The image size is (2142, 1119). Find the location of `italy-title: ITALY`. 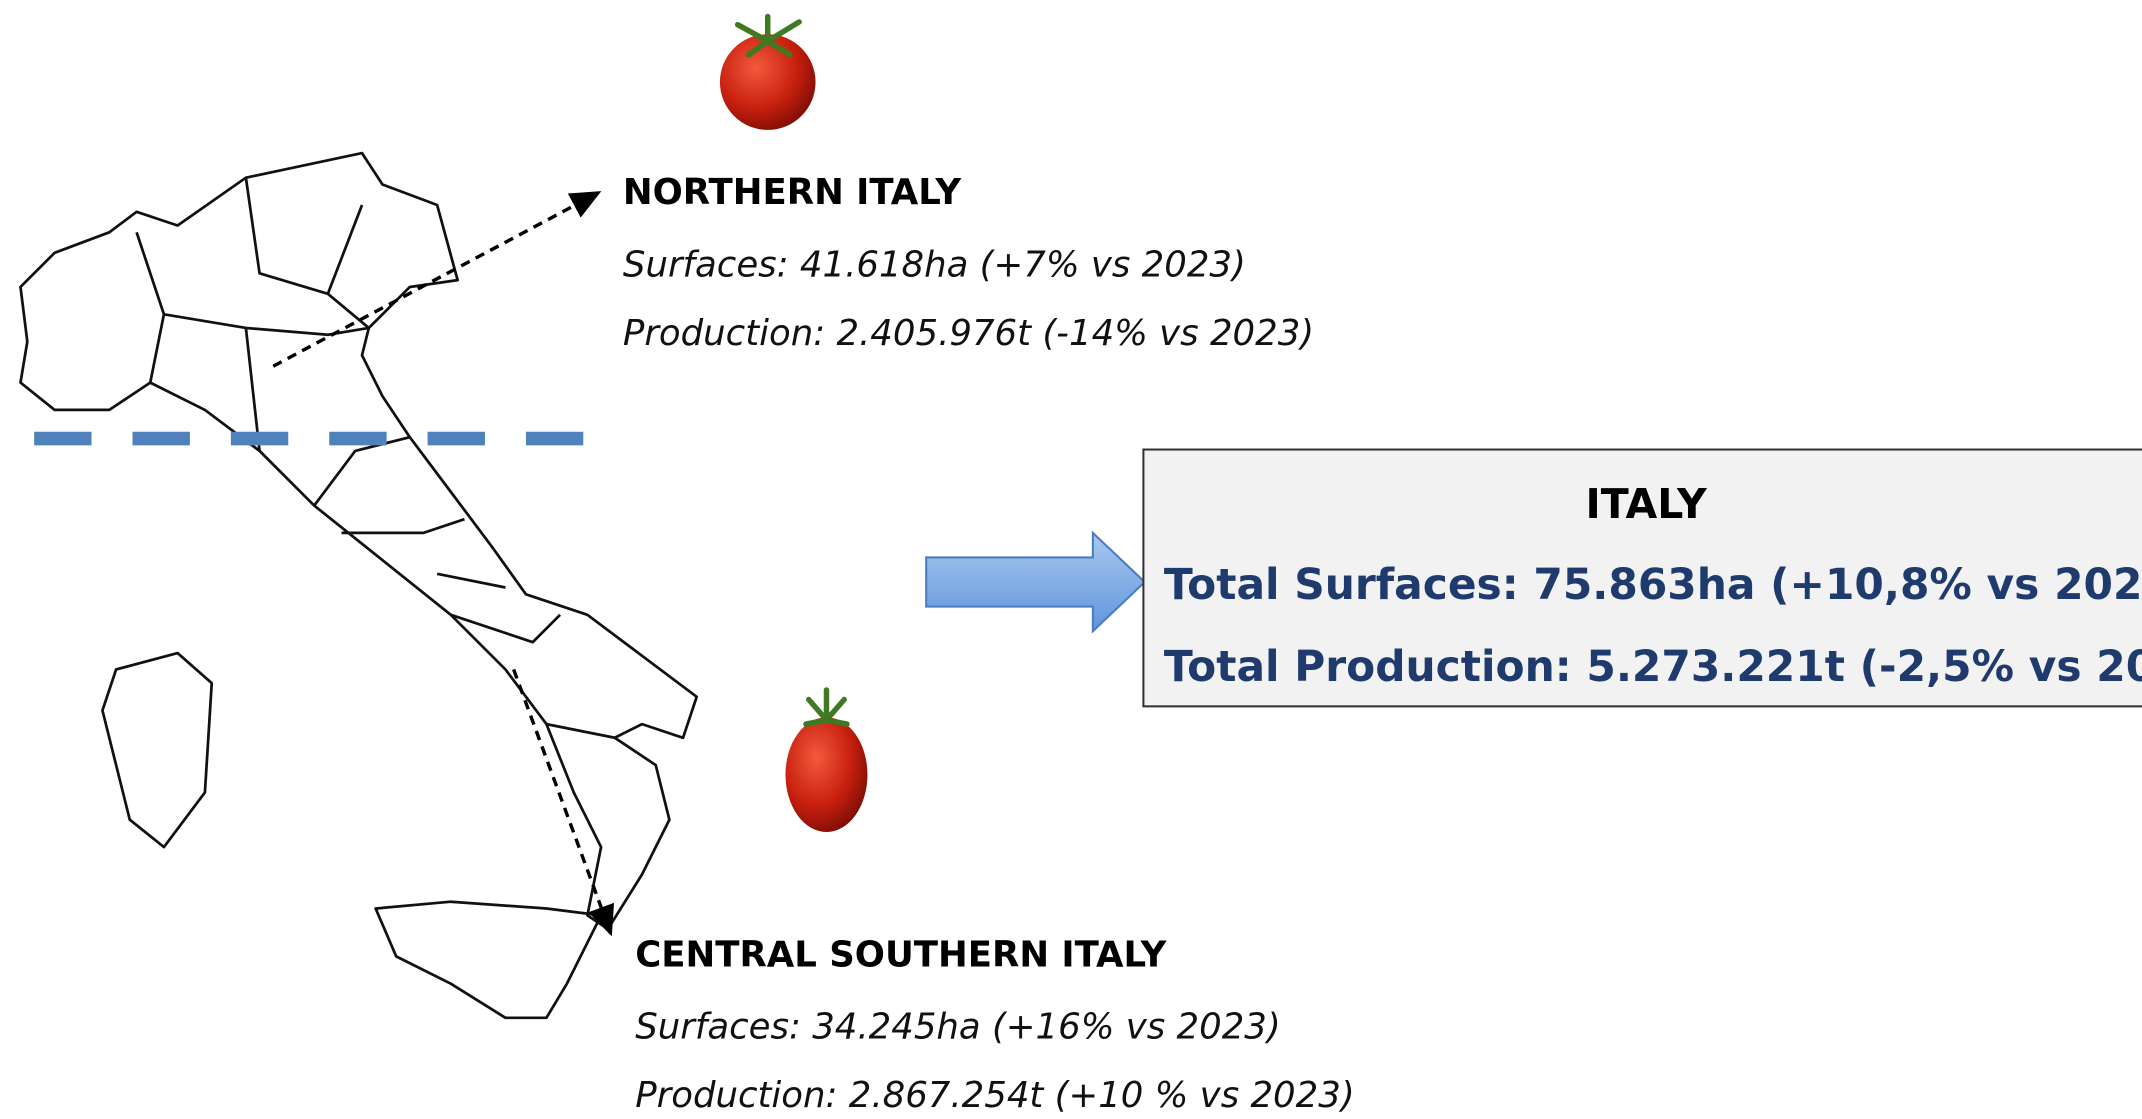

italy-title: ITALY is located at coordinates (1647, 504).